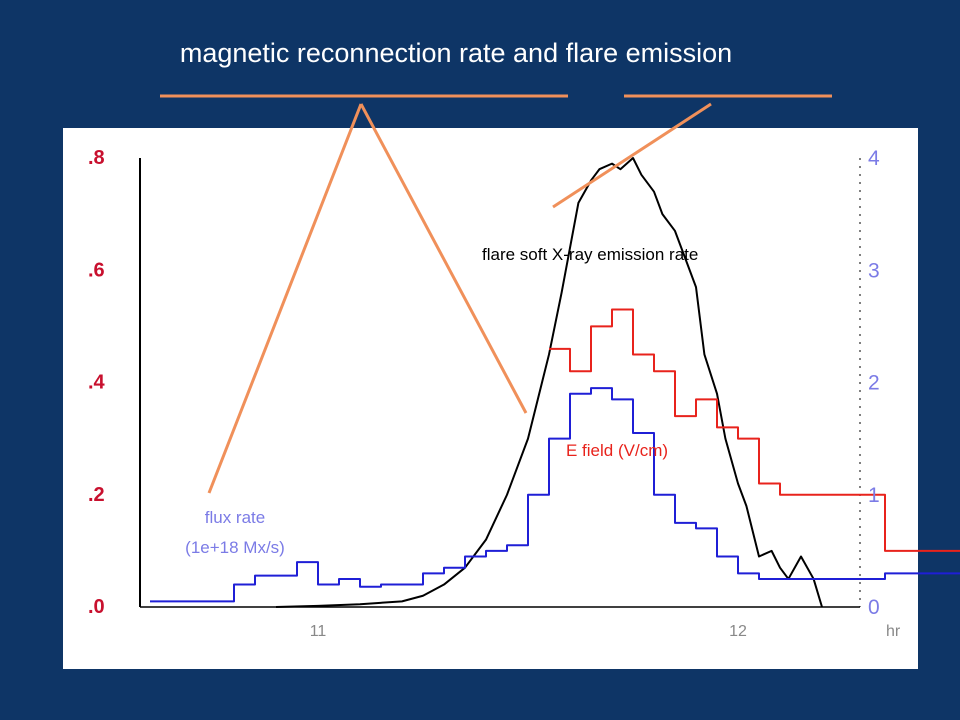 The image size is (960, 720). Describe the element at coordinates (617, 450) in the screenshot. I see `annotation-efield: E field (V/cm)` at that location.